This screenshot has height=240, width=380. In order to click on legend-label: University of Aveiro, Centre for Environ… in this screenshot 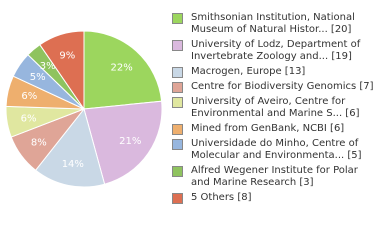, I will do `click(275, 107)`.